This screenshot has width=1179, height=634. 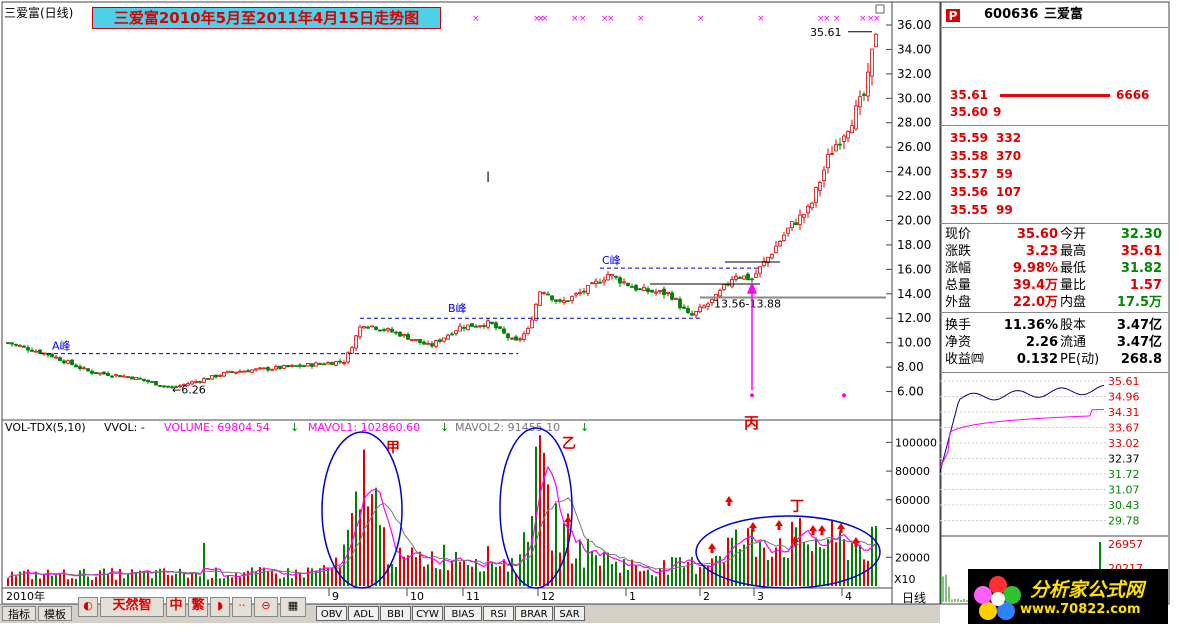 What do you see at coordinates (88, 607) in the screenshot?
I see `tool-yin-icon: ◐` at bounding box center [88, 607].